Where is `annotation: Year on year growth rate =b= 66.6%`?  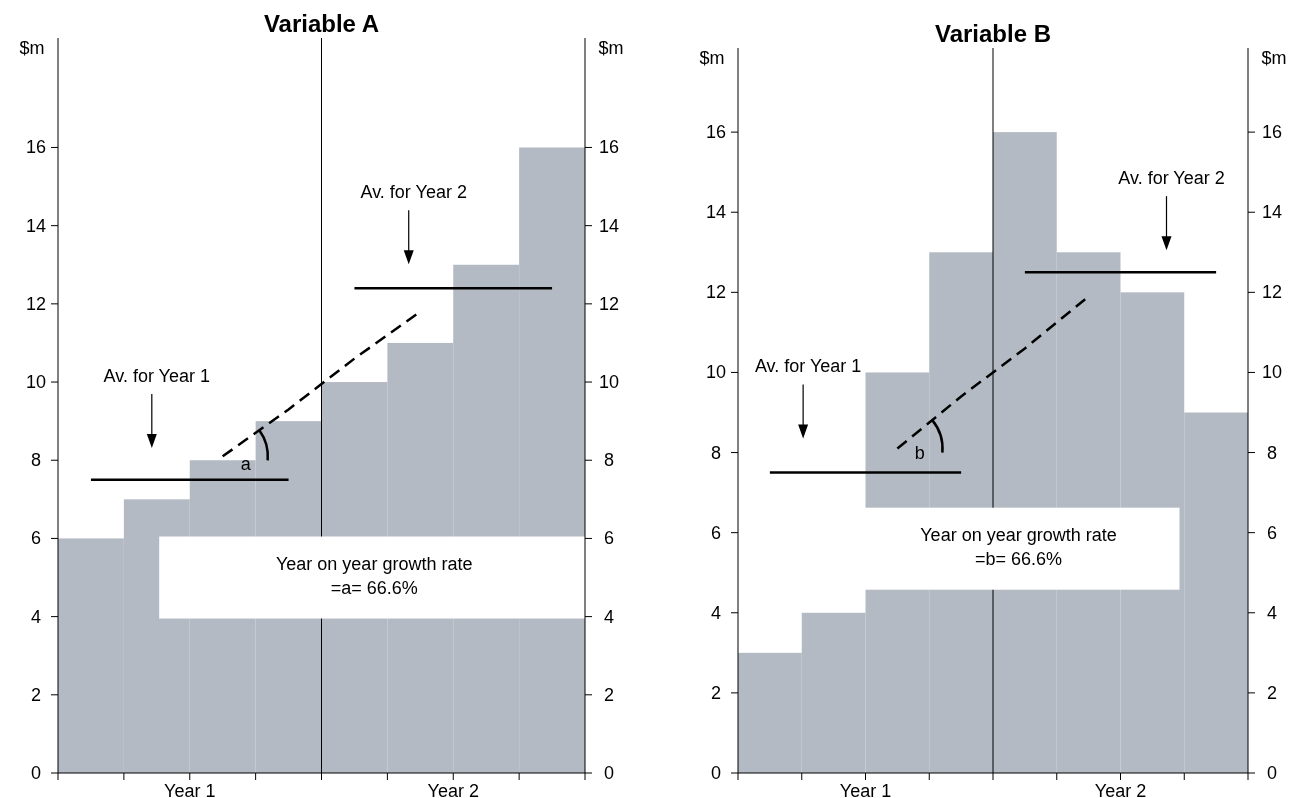
annotation: Year on year growth rate =b= 66.6% is located at coordinates (1018, 546).